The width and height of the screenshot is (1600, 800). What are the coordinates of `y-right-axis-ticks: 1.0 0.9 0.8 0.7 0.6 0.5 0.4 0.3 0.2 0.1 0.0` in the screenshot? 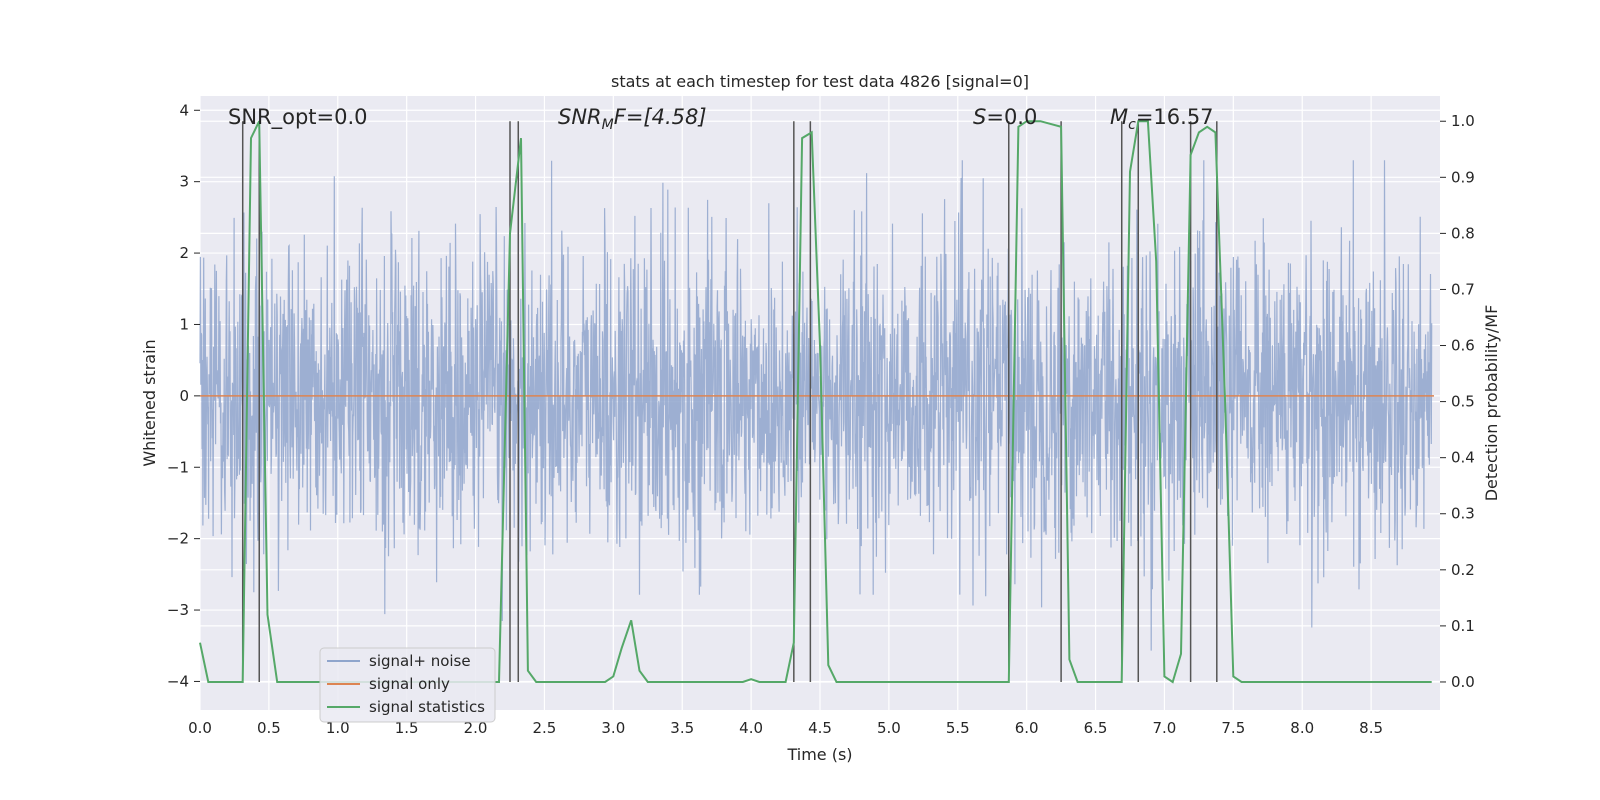 It's located at (1457, 401).